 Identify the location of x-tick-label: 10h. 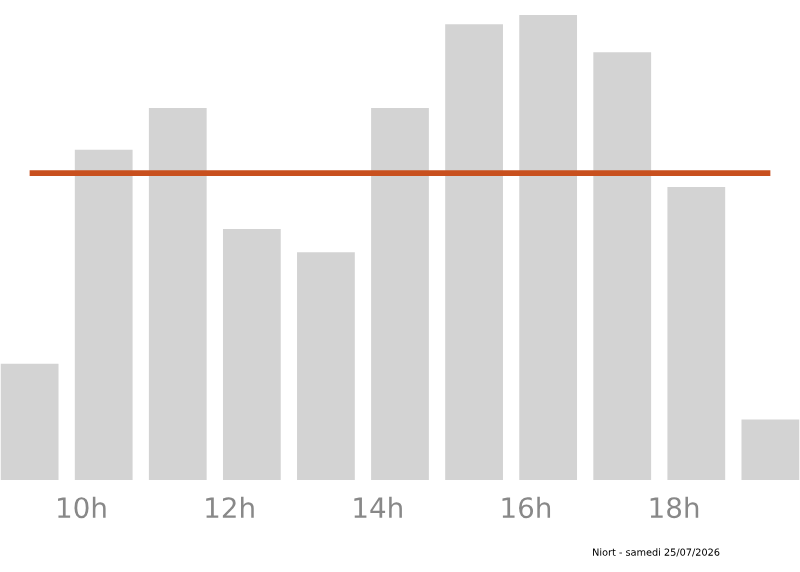
(82, 507).